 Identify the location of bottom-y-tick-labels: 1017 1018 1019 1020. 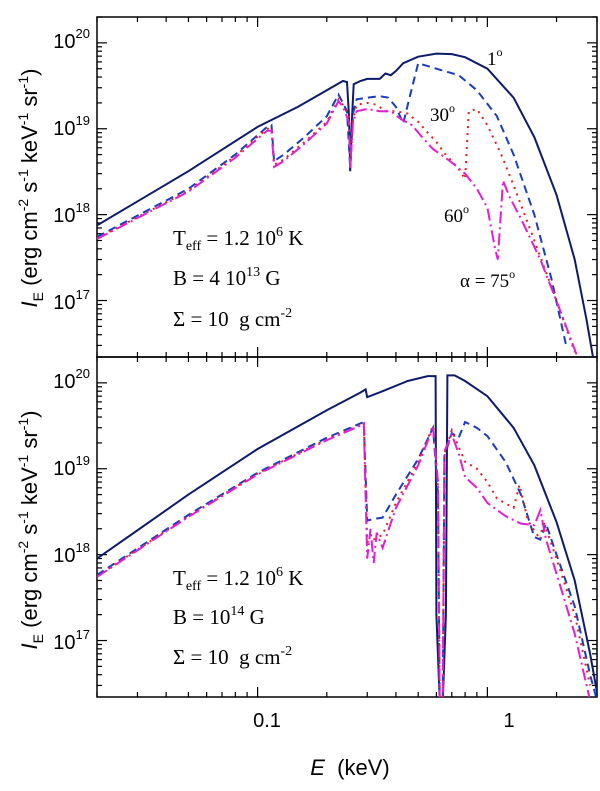
(71, 510).